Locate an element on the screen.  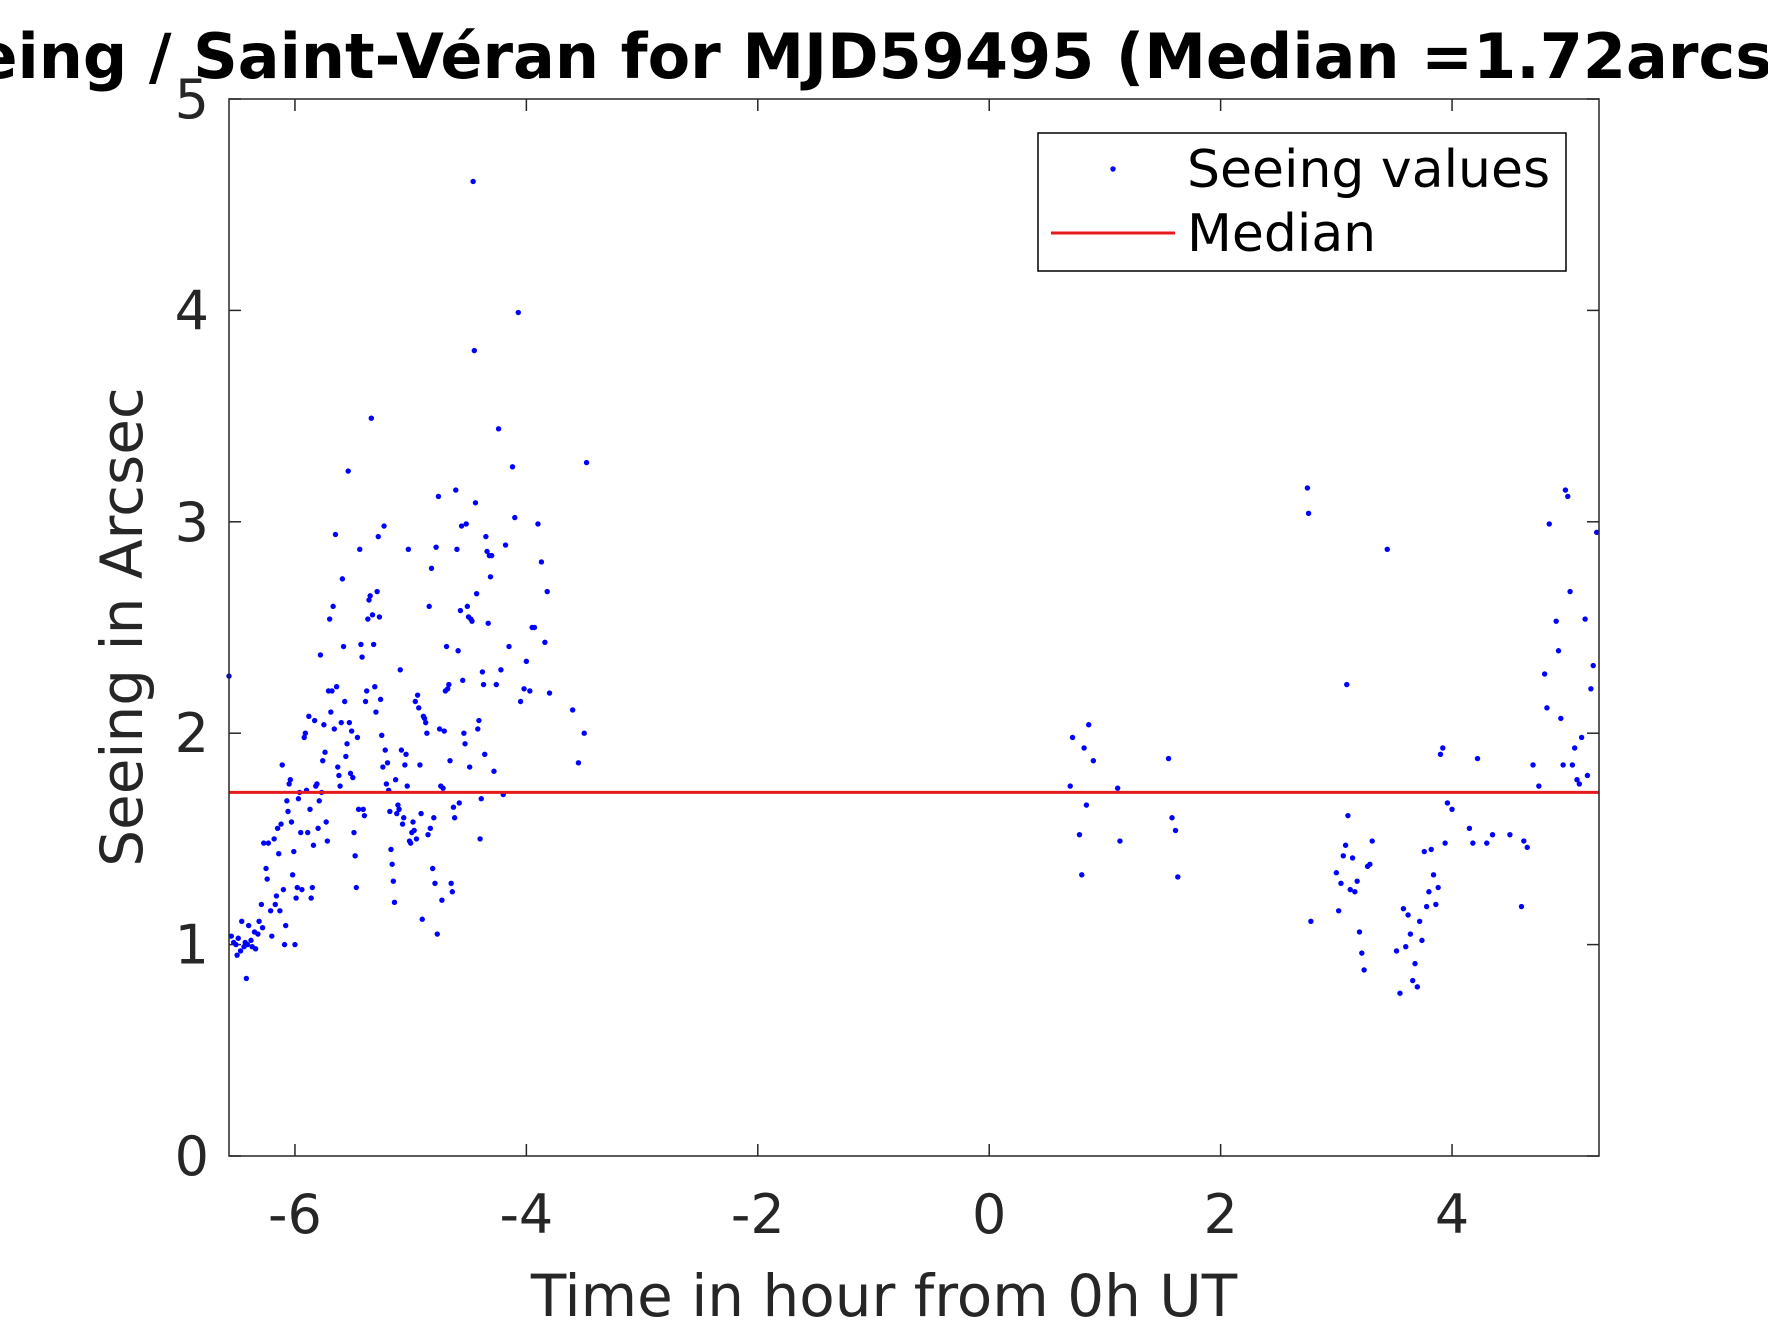
y-axis-label: Seeing in Arcsec is located at coordinates (122, 627).